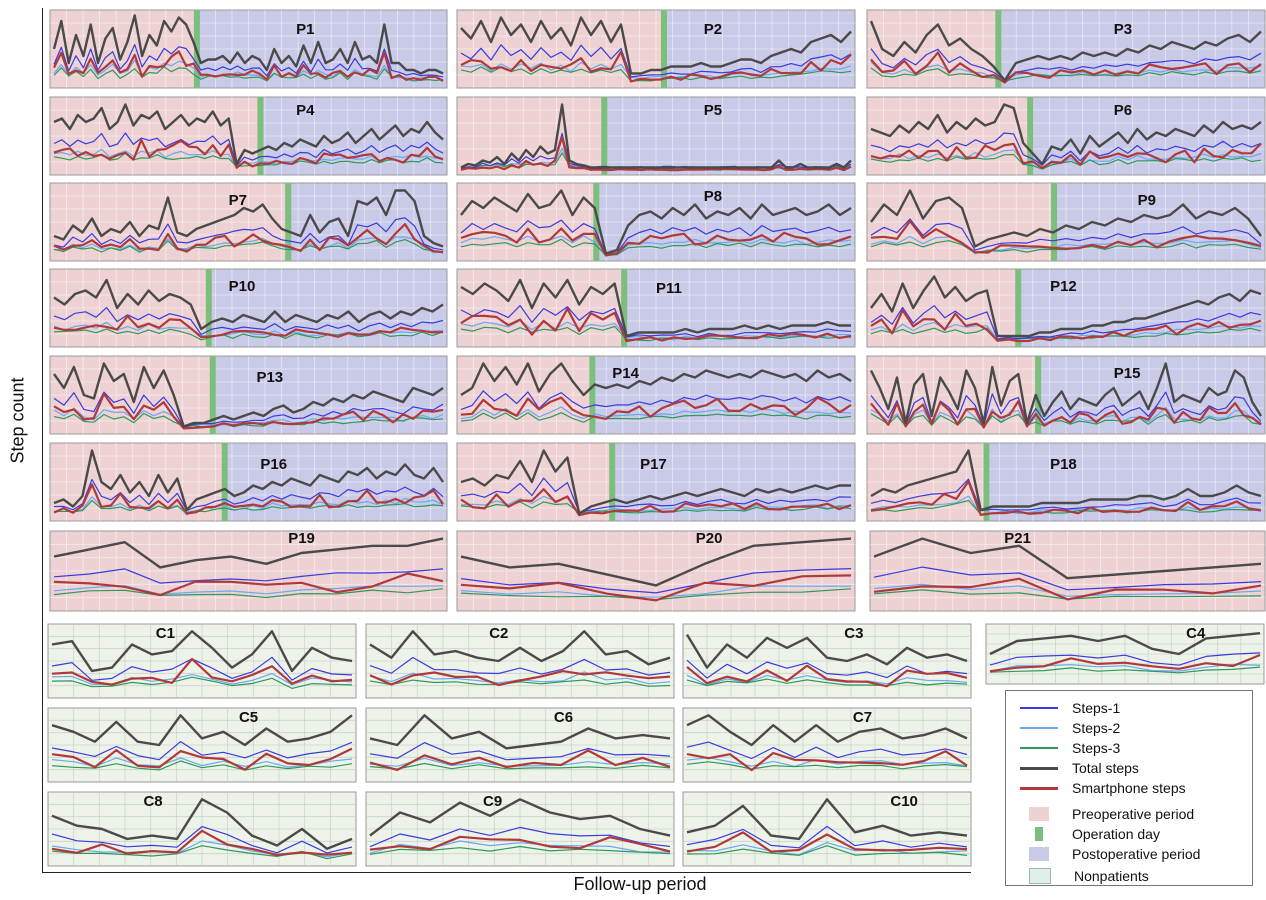 The width and height of the screenshot is (1266, 900). I want to click on legend-item-steps3: Steps-3, so click(1070, 748).